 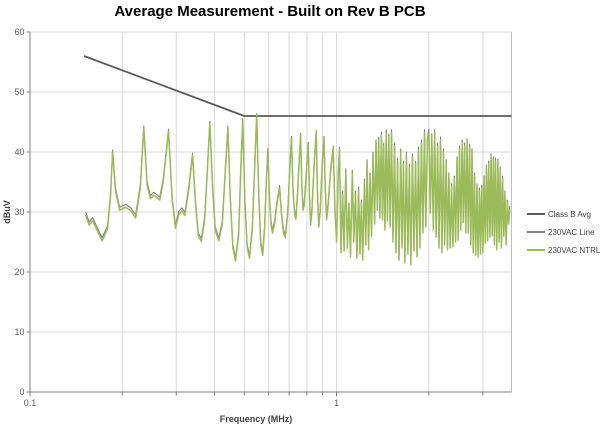 What do you see at coordinates (571, 232) in the screenshot?
I see `legend-label: 230VAC Line` at bounding box center [571, 232].